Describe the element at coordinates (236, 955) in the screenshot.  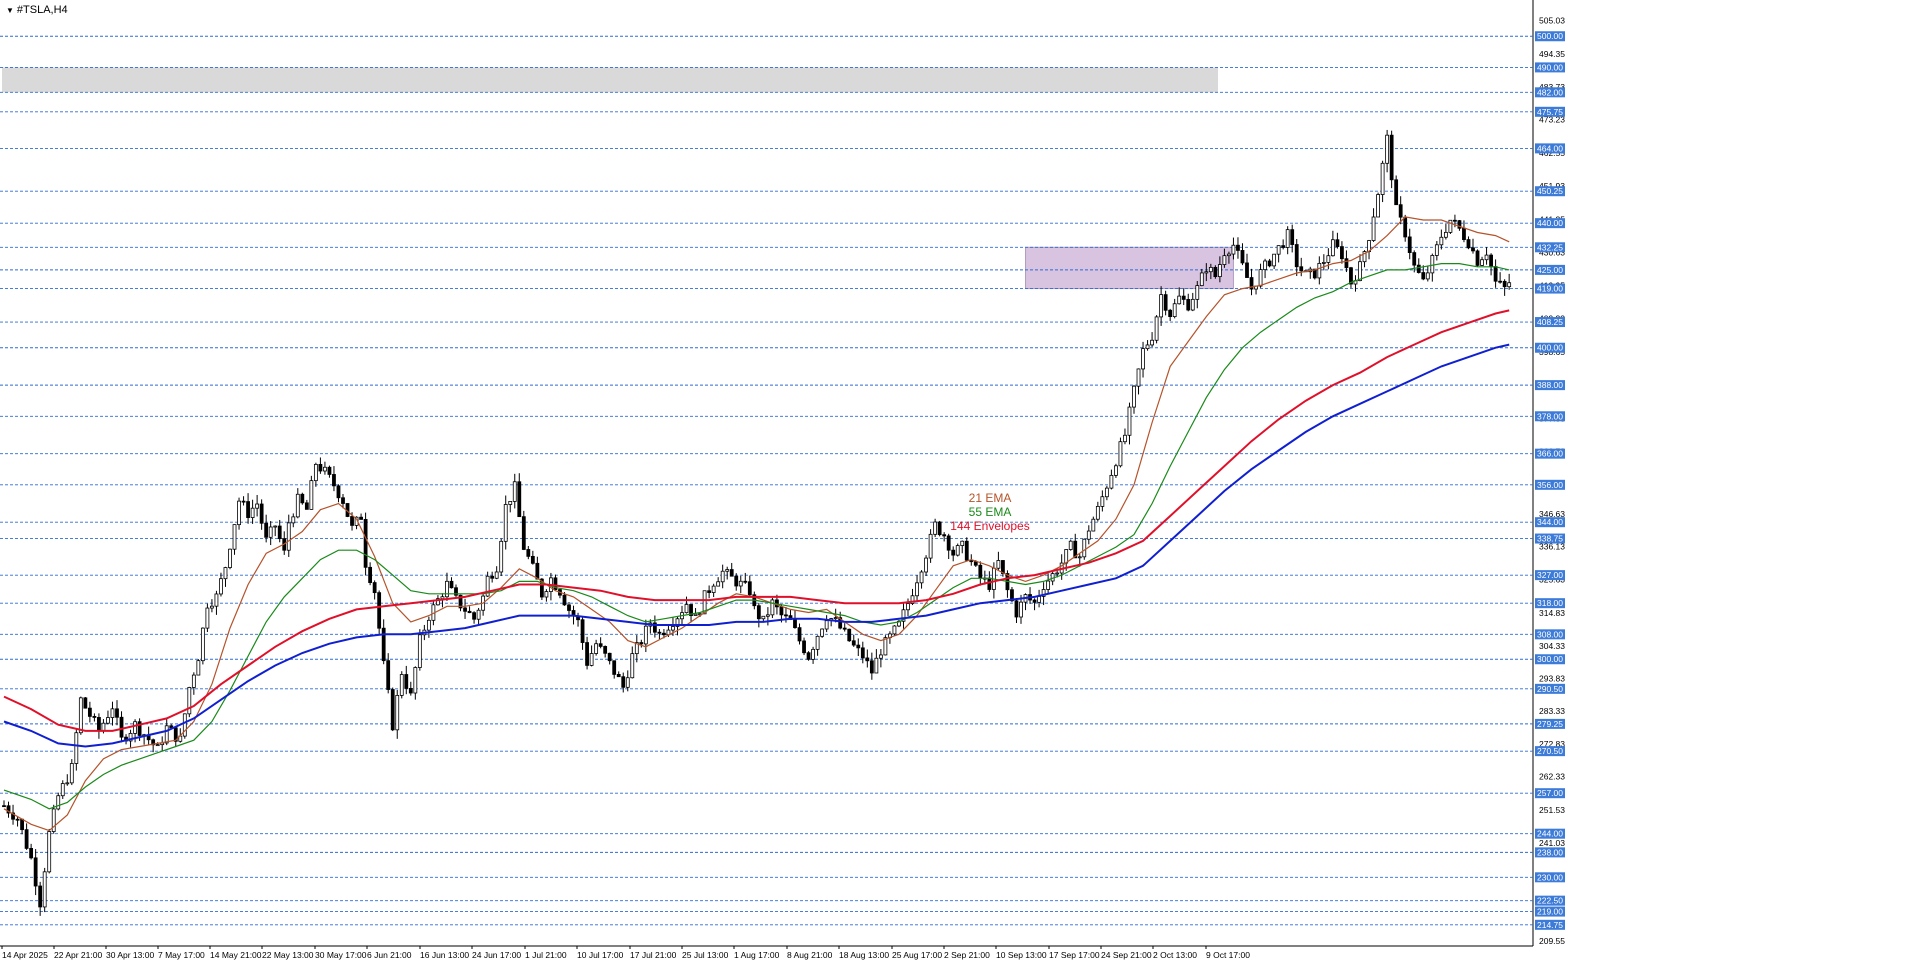
I see `time-tick-label: 14 May 21:00` at that location.